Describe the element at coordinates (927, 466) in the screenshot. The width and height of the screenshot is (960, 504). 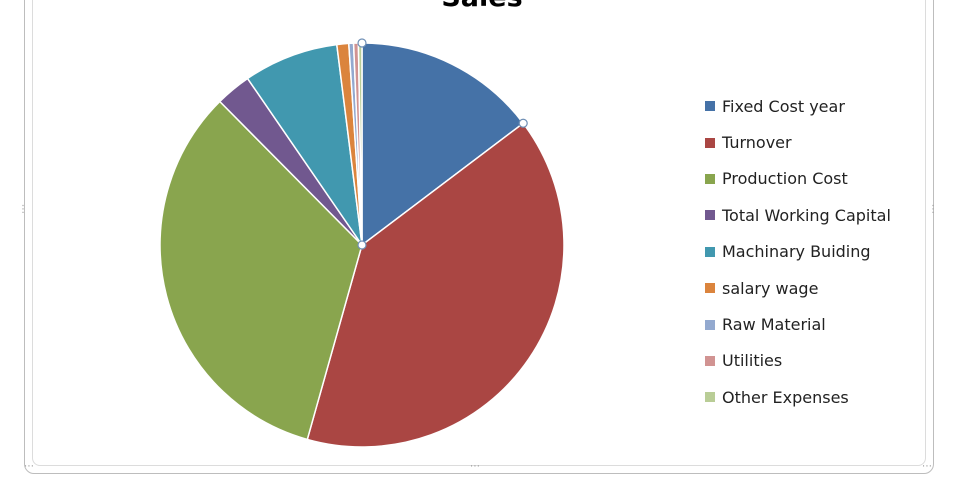
I see `resize-handle-bottom-right: ⋯` at that location.